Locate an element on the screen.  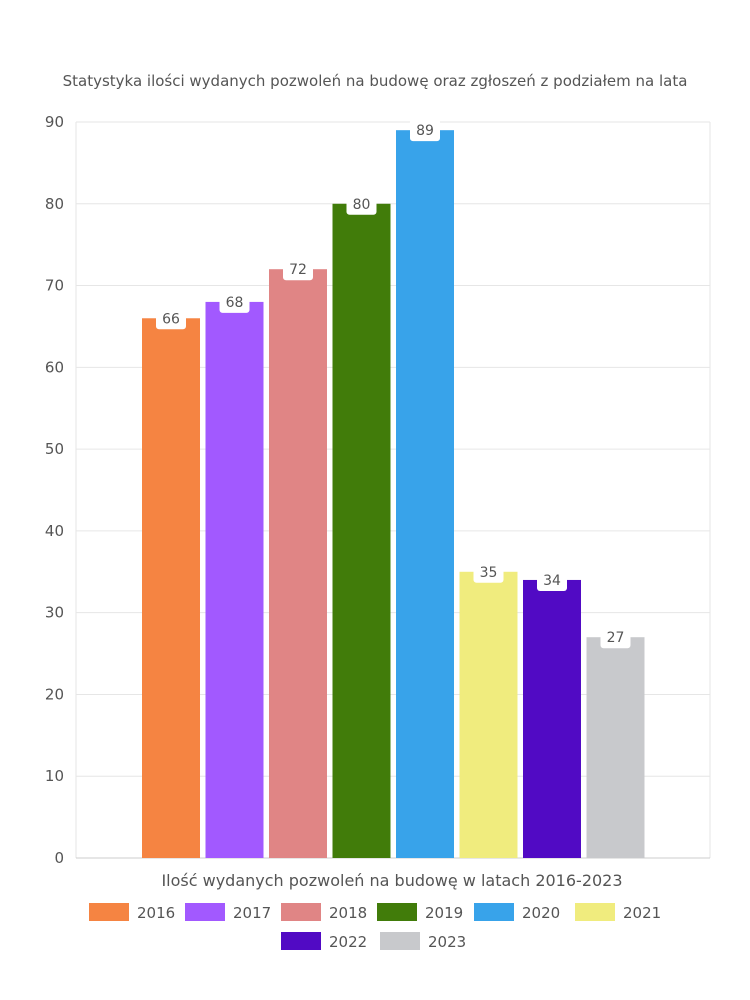
bar-2019 is located at coordinates (361, 530).